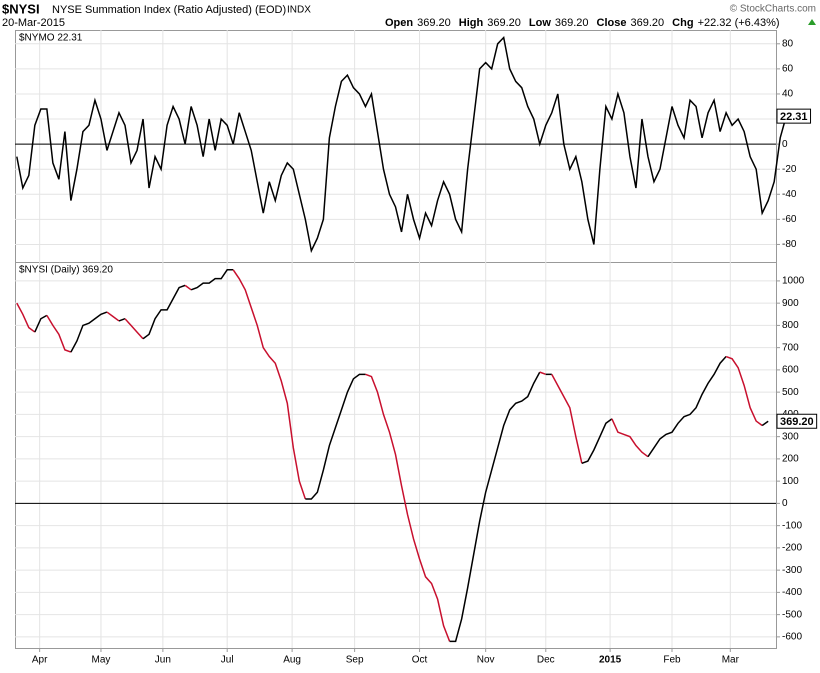 The width and height of the screenshot is (820, 673). Describe the element at coordinates (163, 660) in the screenshot. I see `x-tick-label: Jun` at that location.